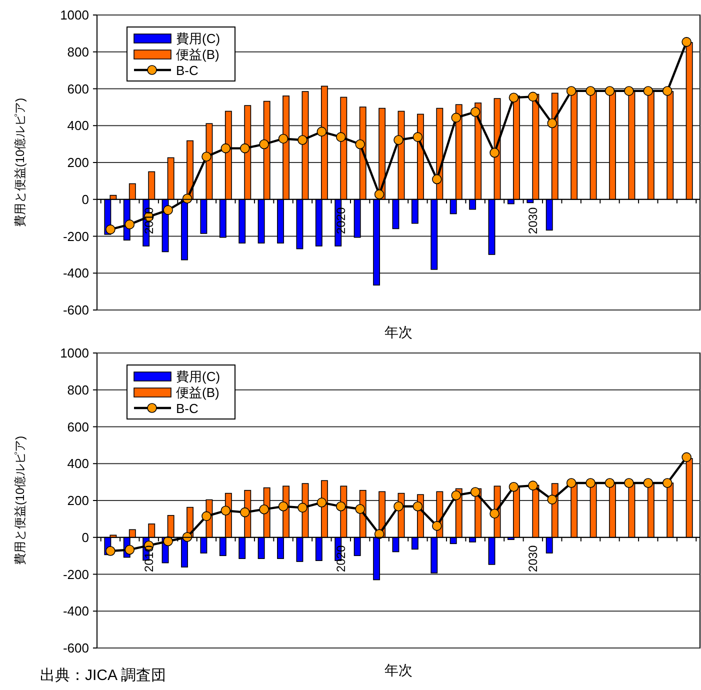 The width and height of the screenshot is (701, 690). Describe the element at coordinates (103, 675) in the screenshot. I see `source-note: 出典：JICA 調査団` at that location.